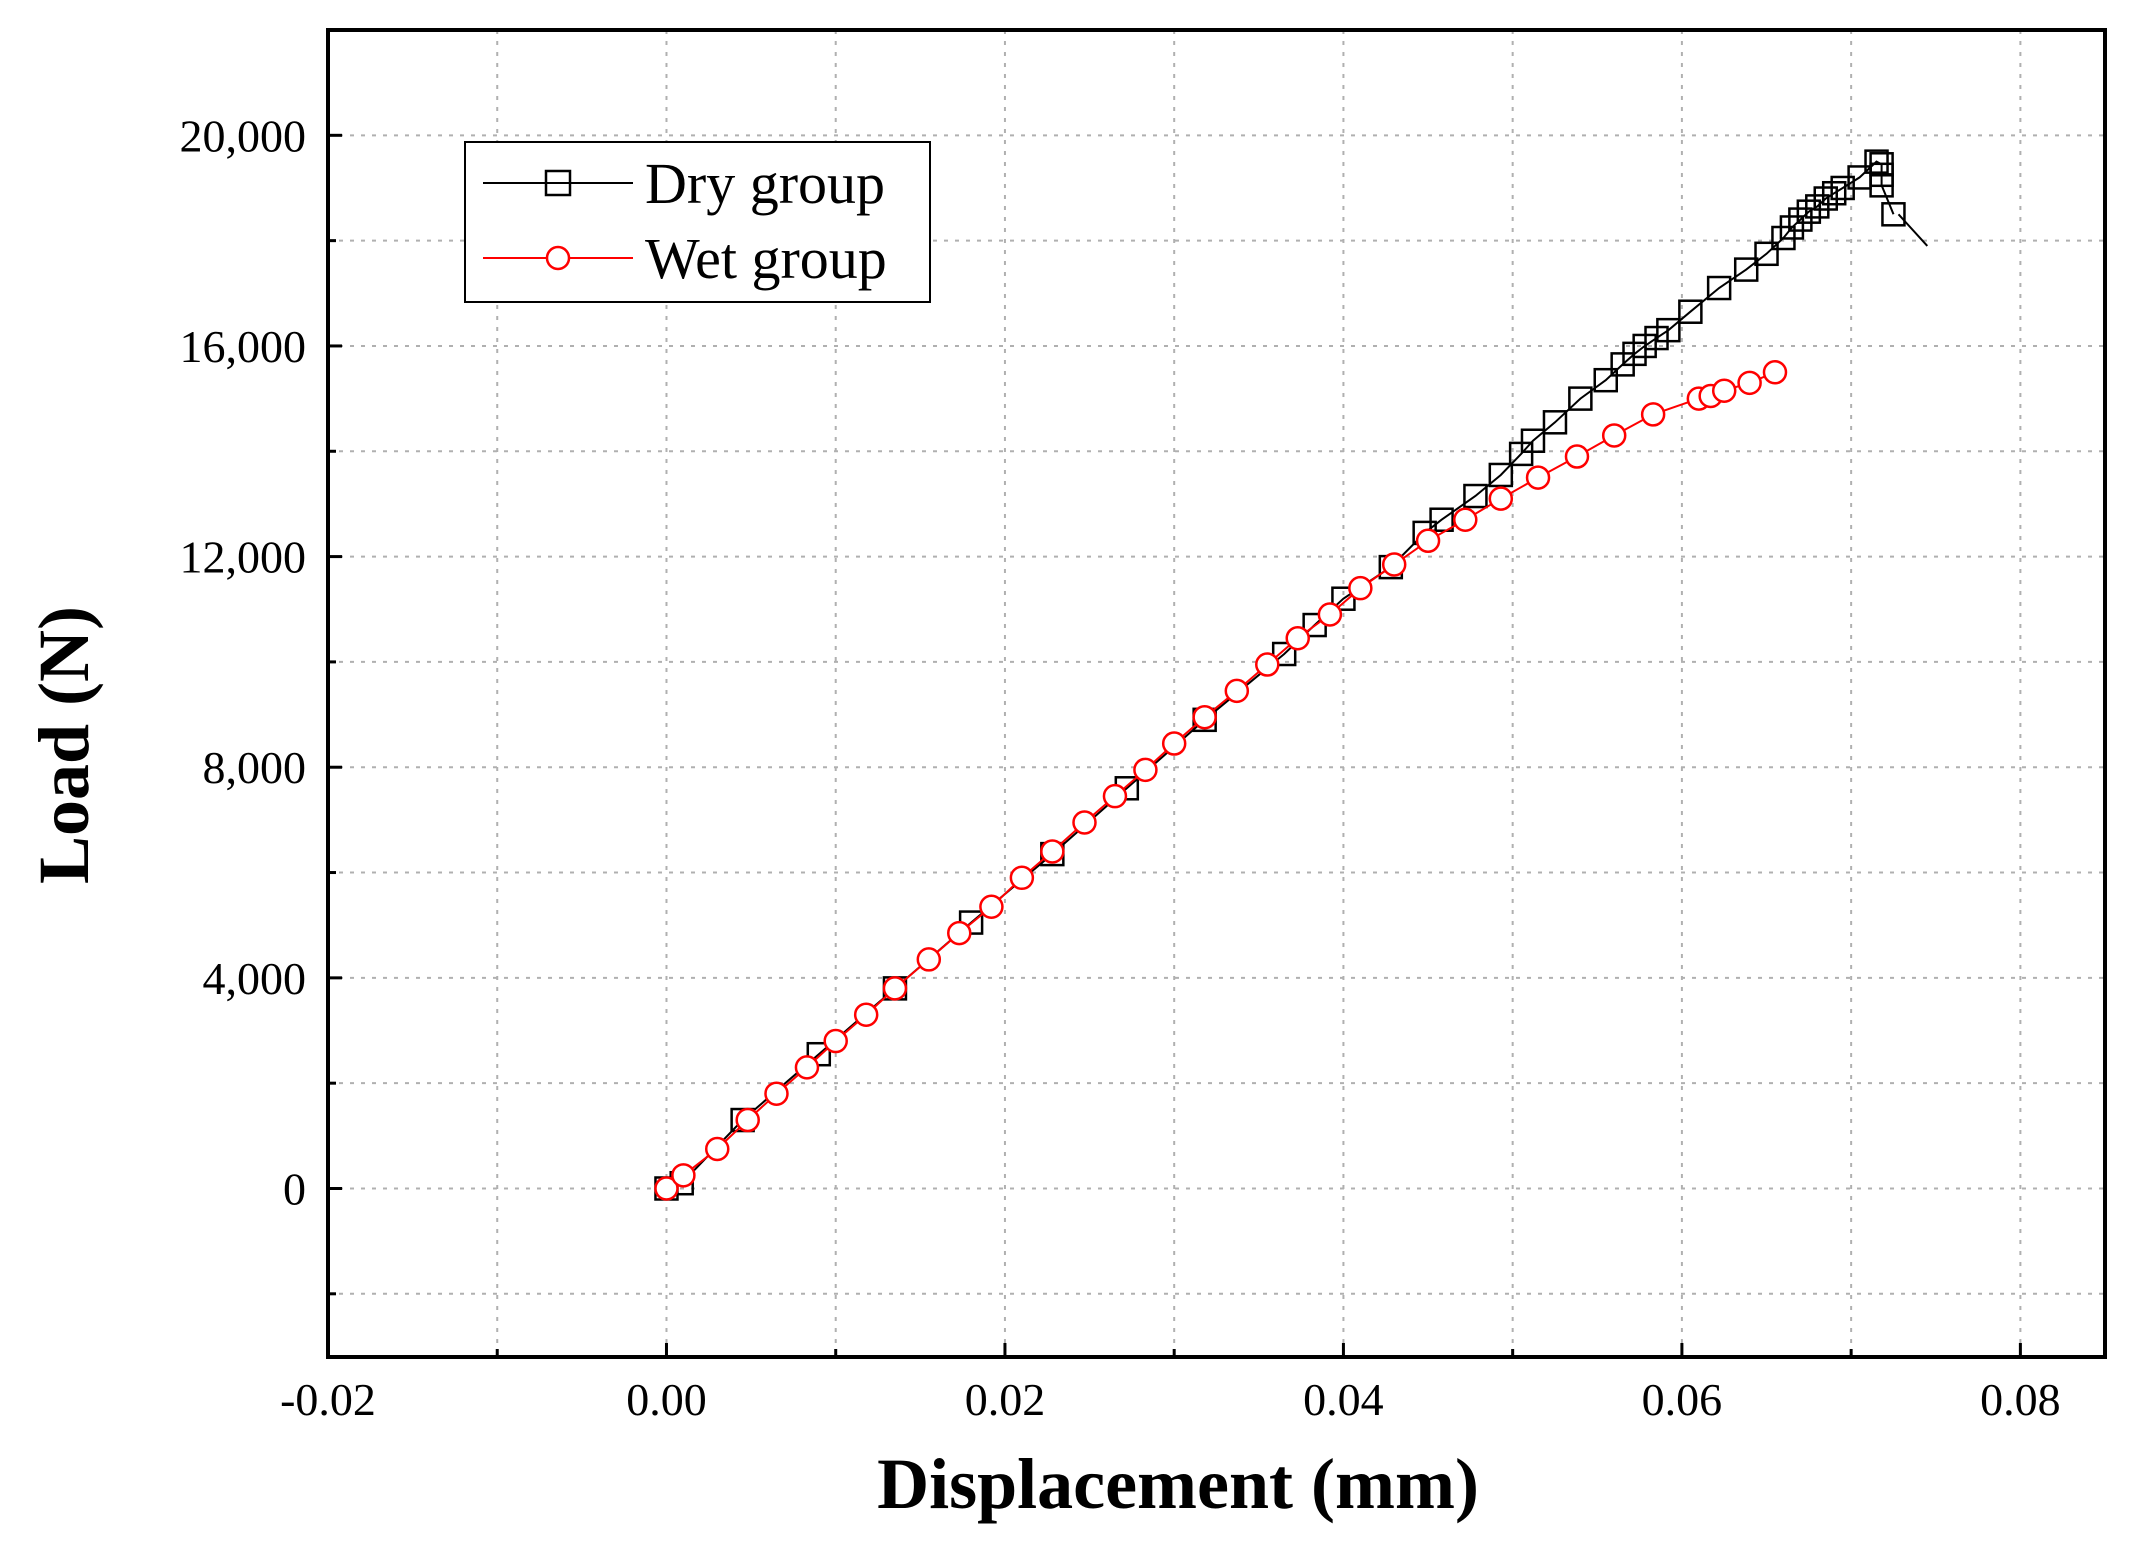  Describe the element at coordinates (1178, 1484) in the screenshot. I see `x-axis-title: Displacement (mm)` at that location.